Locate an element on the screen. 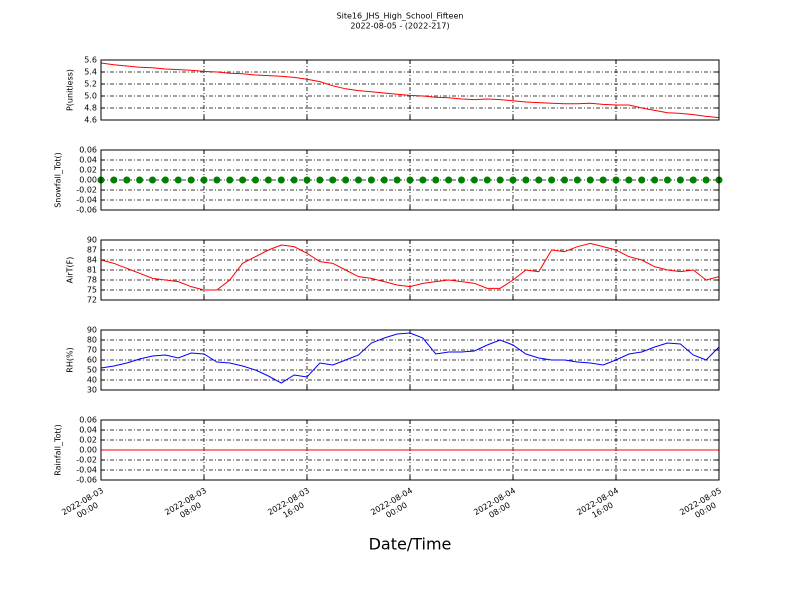  y-tick-label: 60 is located at coordinates (92, 360).